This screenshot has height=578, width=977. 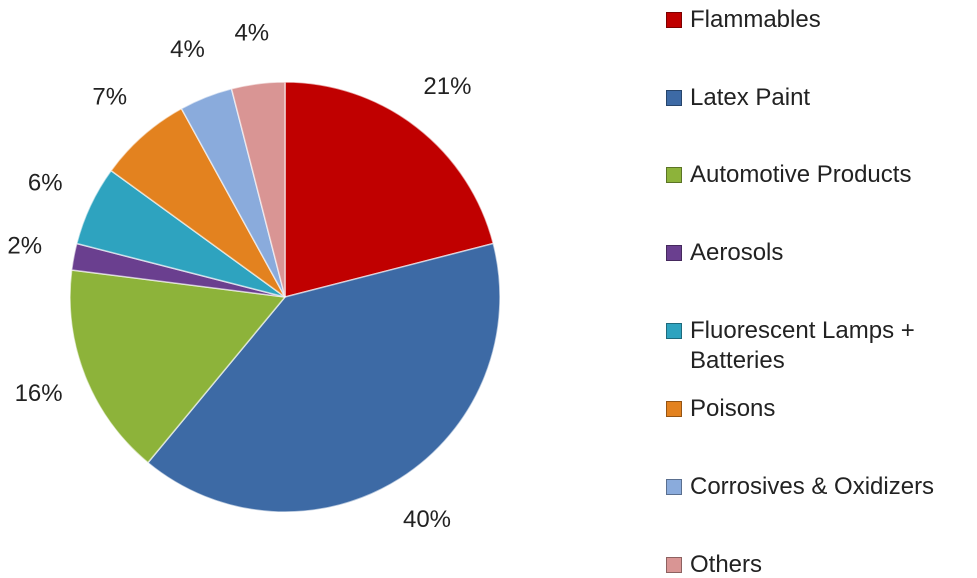 I want to click on legend-item: Latex Paint, so click(x=813, y=98).